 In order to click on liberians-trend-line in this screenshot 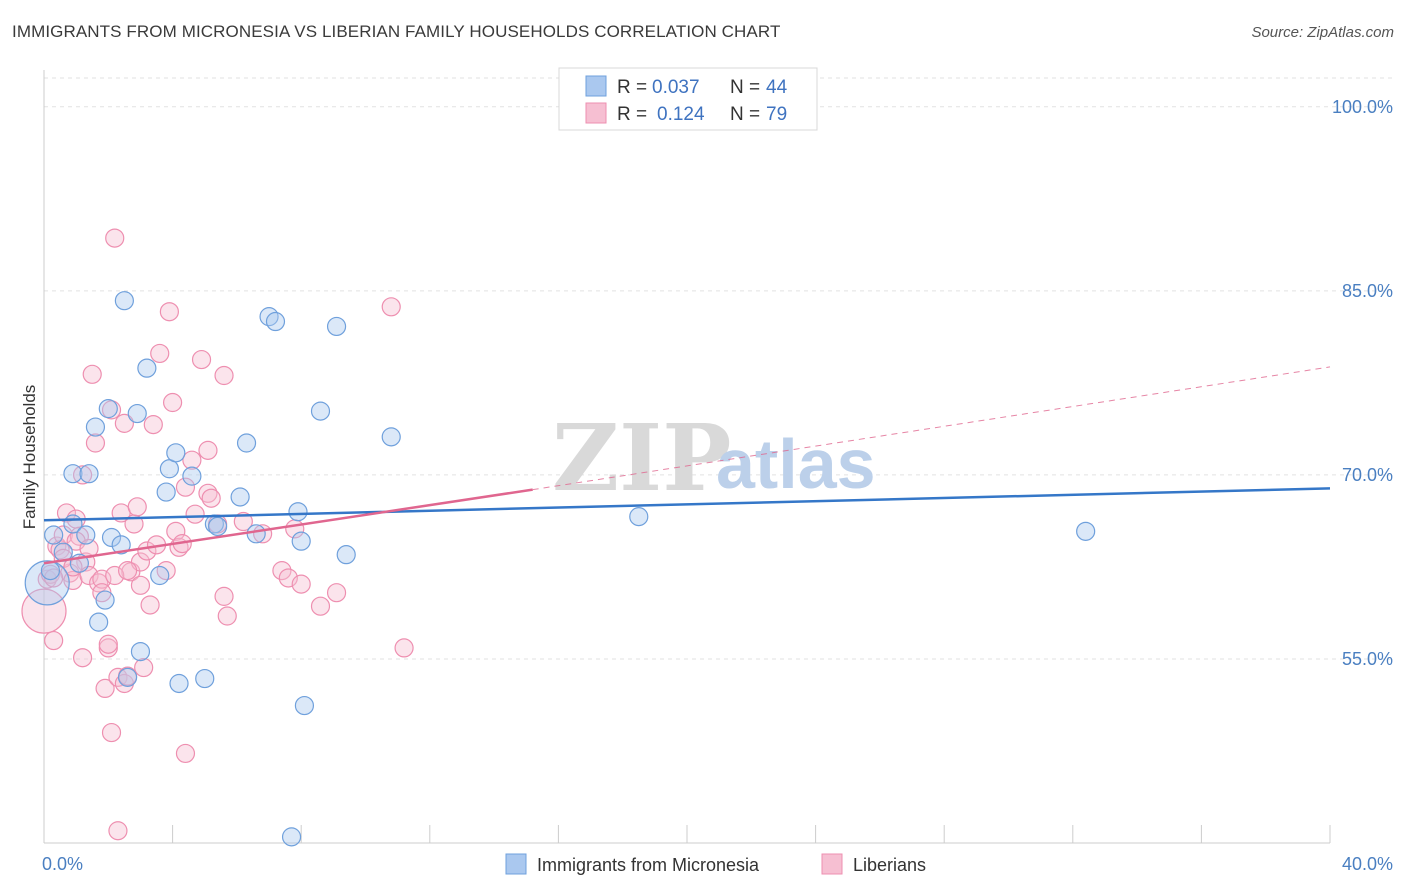, I will do `click(288, 526)`.